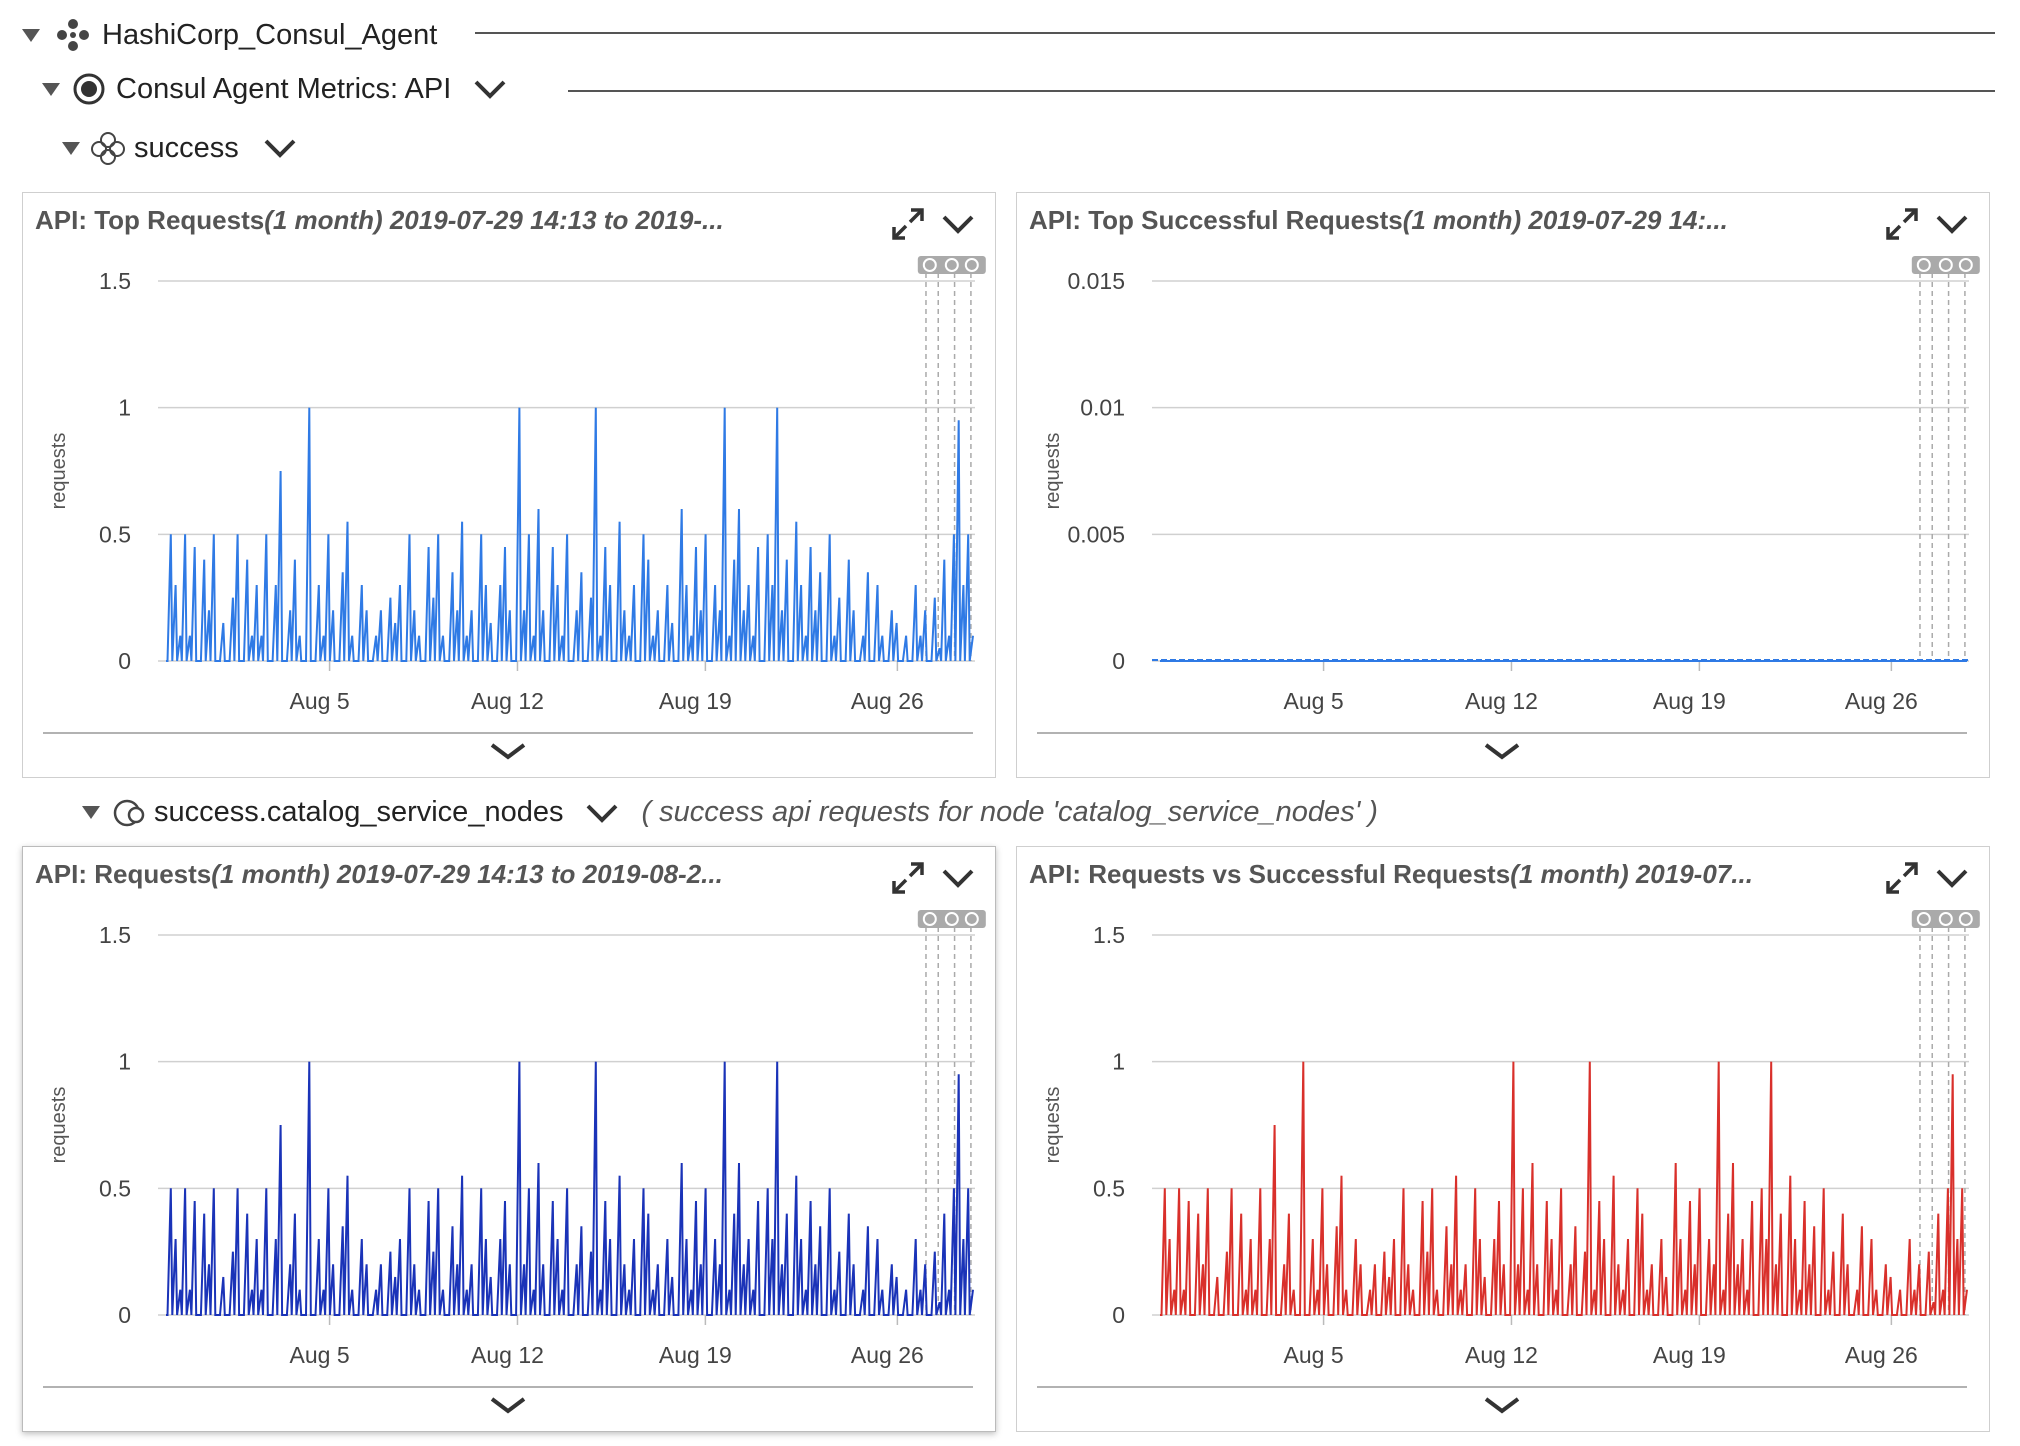 Image resolution: width=2020 pixels, height=1446 pixels. I want to click on tree-root-label: HashiCorp_Consul_Agent, so click(270, 34).